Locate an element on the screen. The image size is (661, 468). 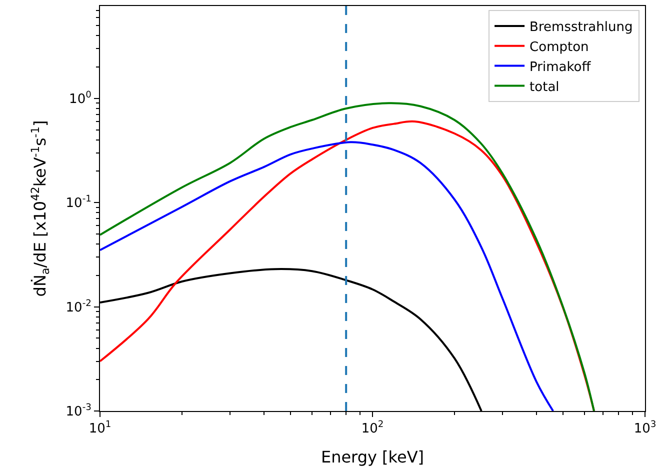
legend-label: total is located at coordinates (545, 87).